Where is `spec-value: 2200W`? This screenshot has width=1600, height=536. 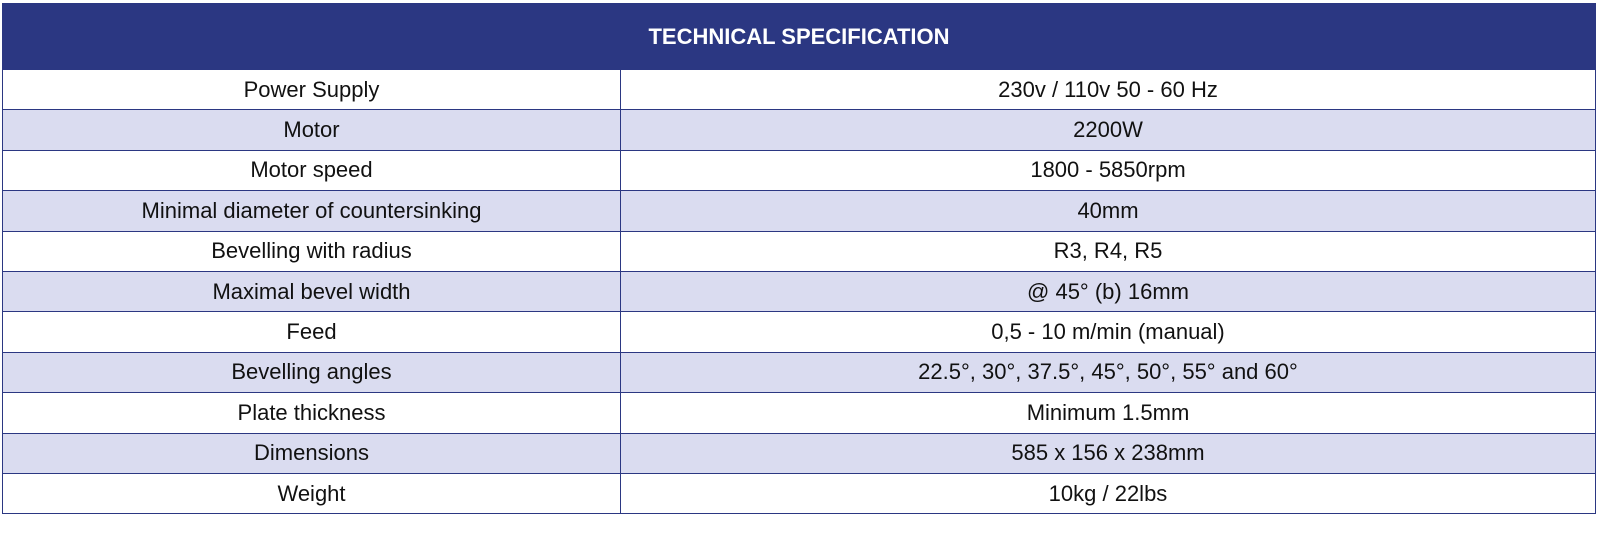
spec-value: 2200W is located at coordinates (1108, 130).